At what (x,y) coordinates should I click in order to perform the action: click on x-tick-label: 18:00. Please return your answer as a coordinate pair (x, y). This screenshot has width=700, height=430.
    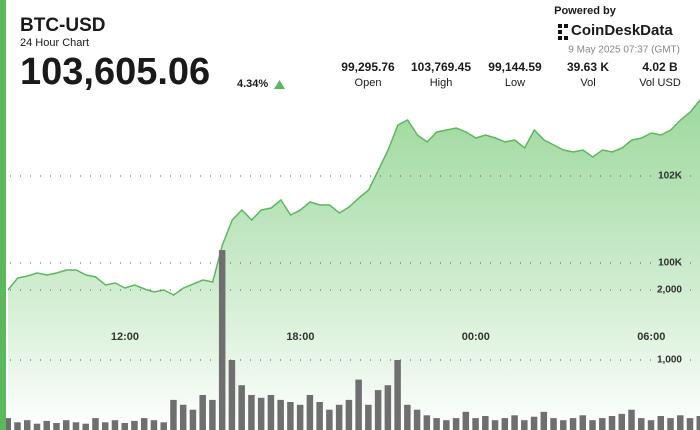
    Looking at the image, I should click on (300, 337).